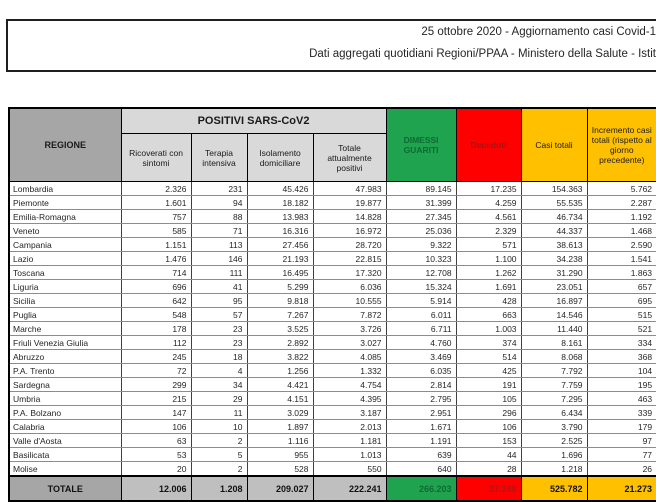 The height and width of the screenshot is (502, 656). I want to click on region-cell: Valle d'Aosta, so click(65, 440).